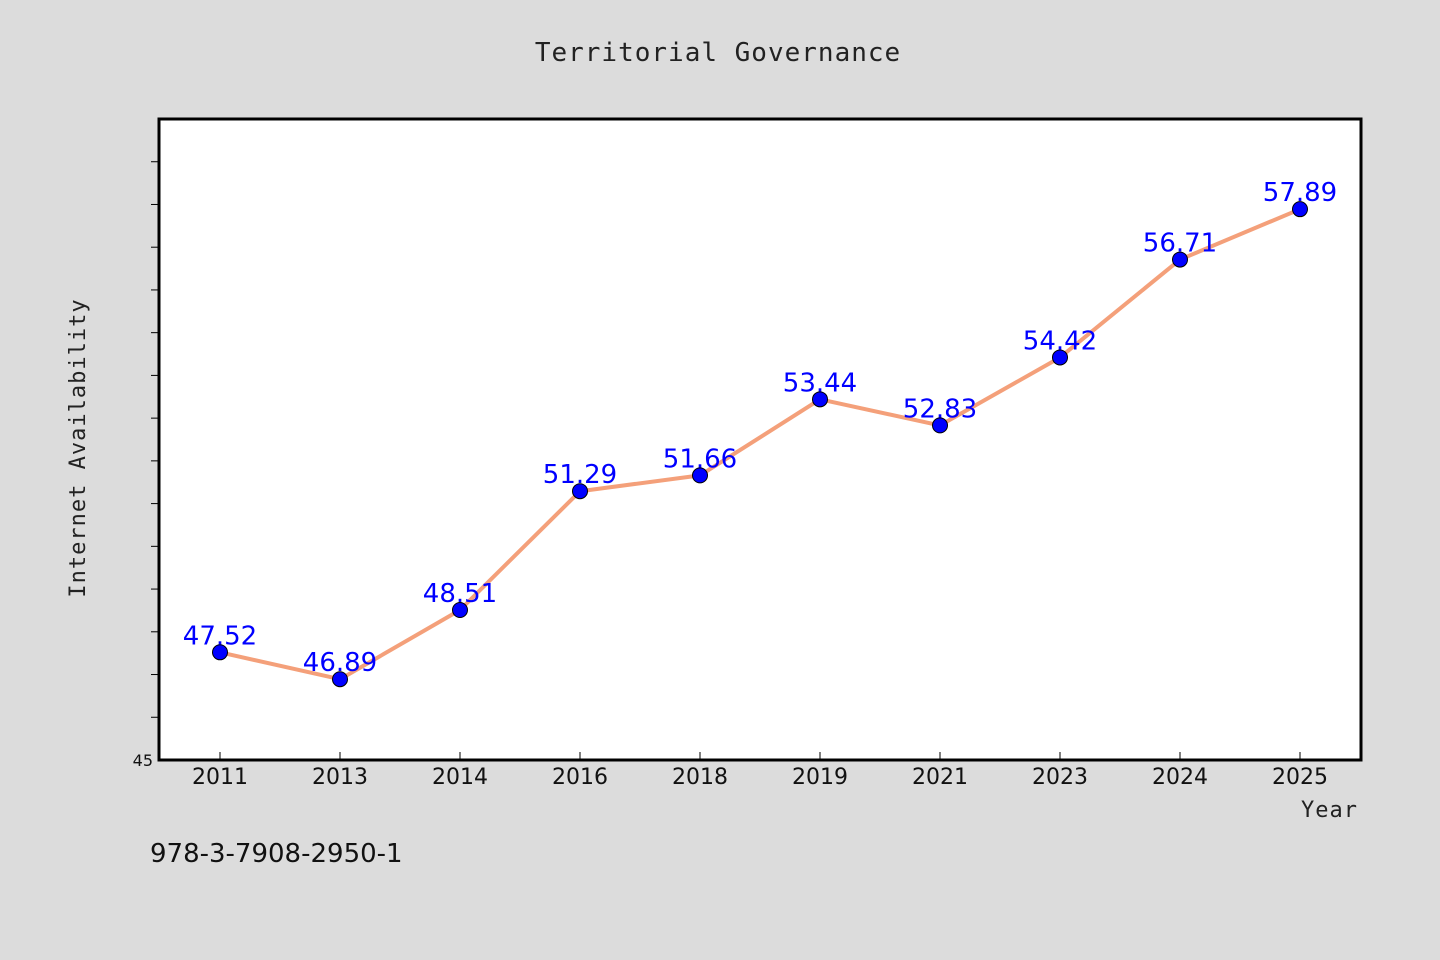 Image resolution: width=1440 pixels, height=960 pixels. Describe the element at coordinates (760, 771) in the screenshot. I see `x-axis-ticks: 2011 2013 2014 2016 2018 2019 2021 2023 2024 2025` at that location.